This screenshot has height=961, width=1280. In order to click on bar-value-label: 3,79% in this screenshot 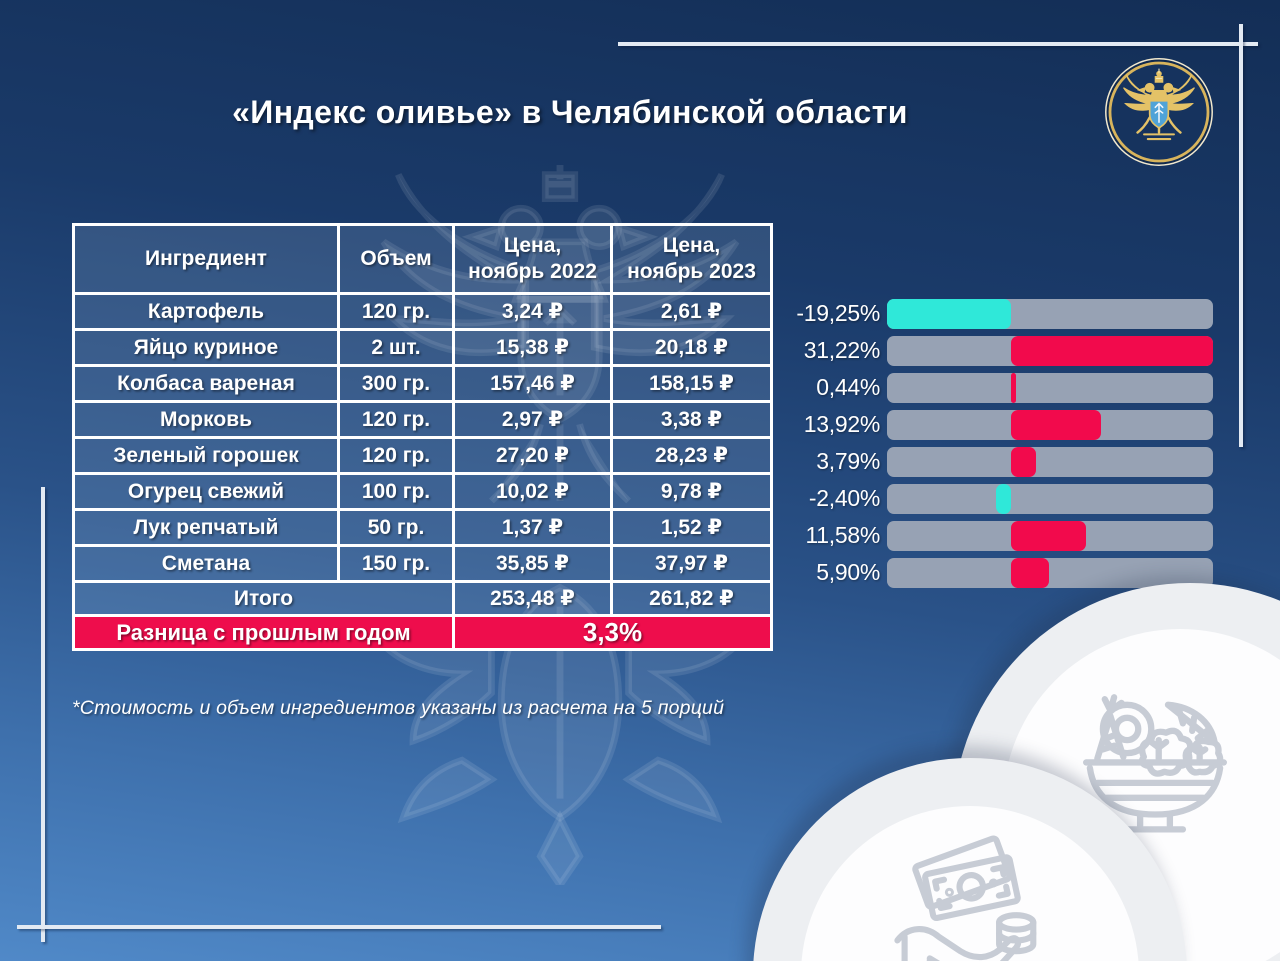, I will do `click(848, 461)`.